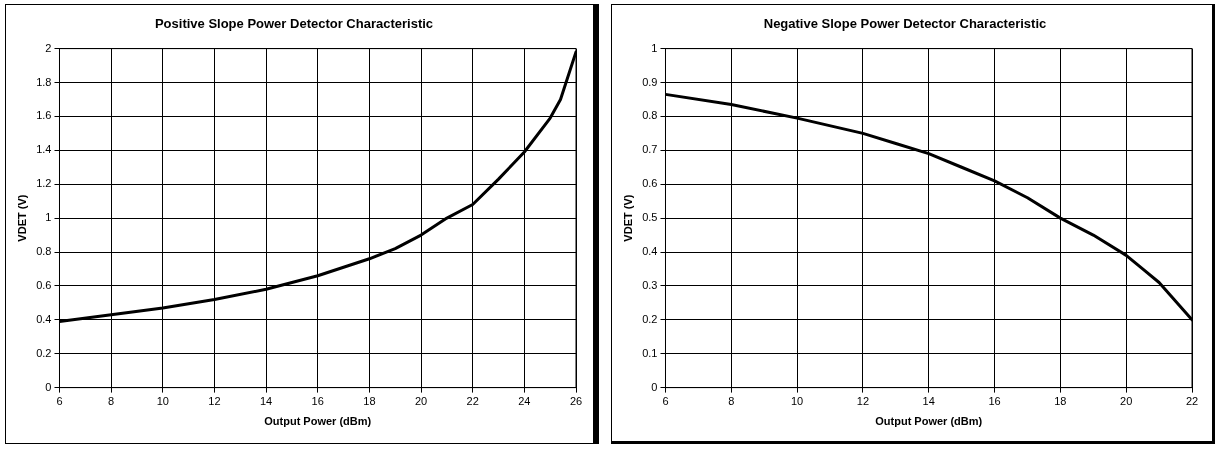 The image size is (1220, 454). What do you see at coordinates (576, 401) in the screenshot?
I see `x-tick-label: 26` at bounding box center [576, 401].